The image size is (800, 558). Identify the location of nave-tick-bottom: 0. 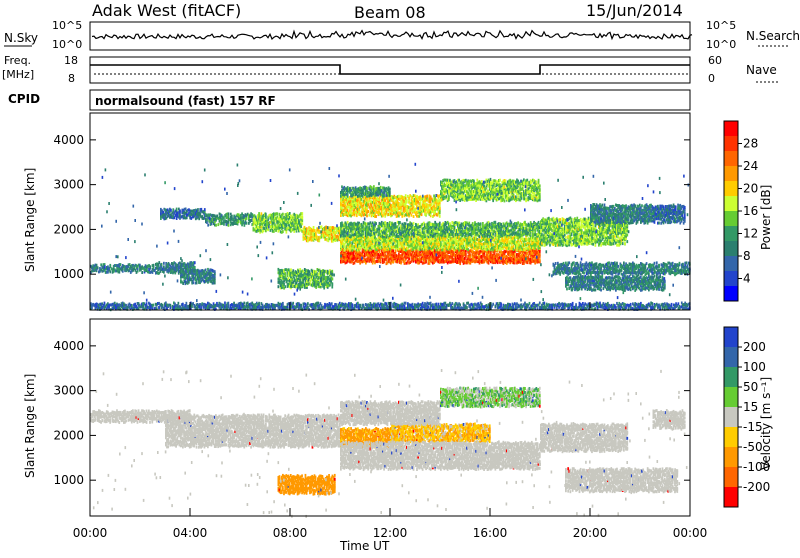
(711, 78).